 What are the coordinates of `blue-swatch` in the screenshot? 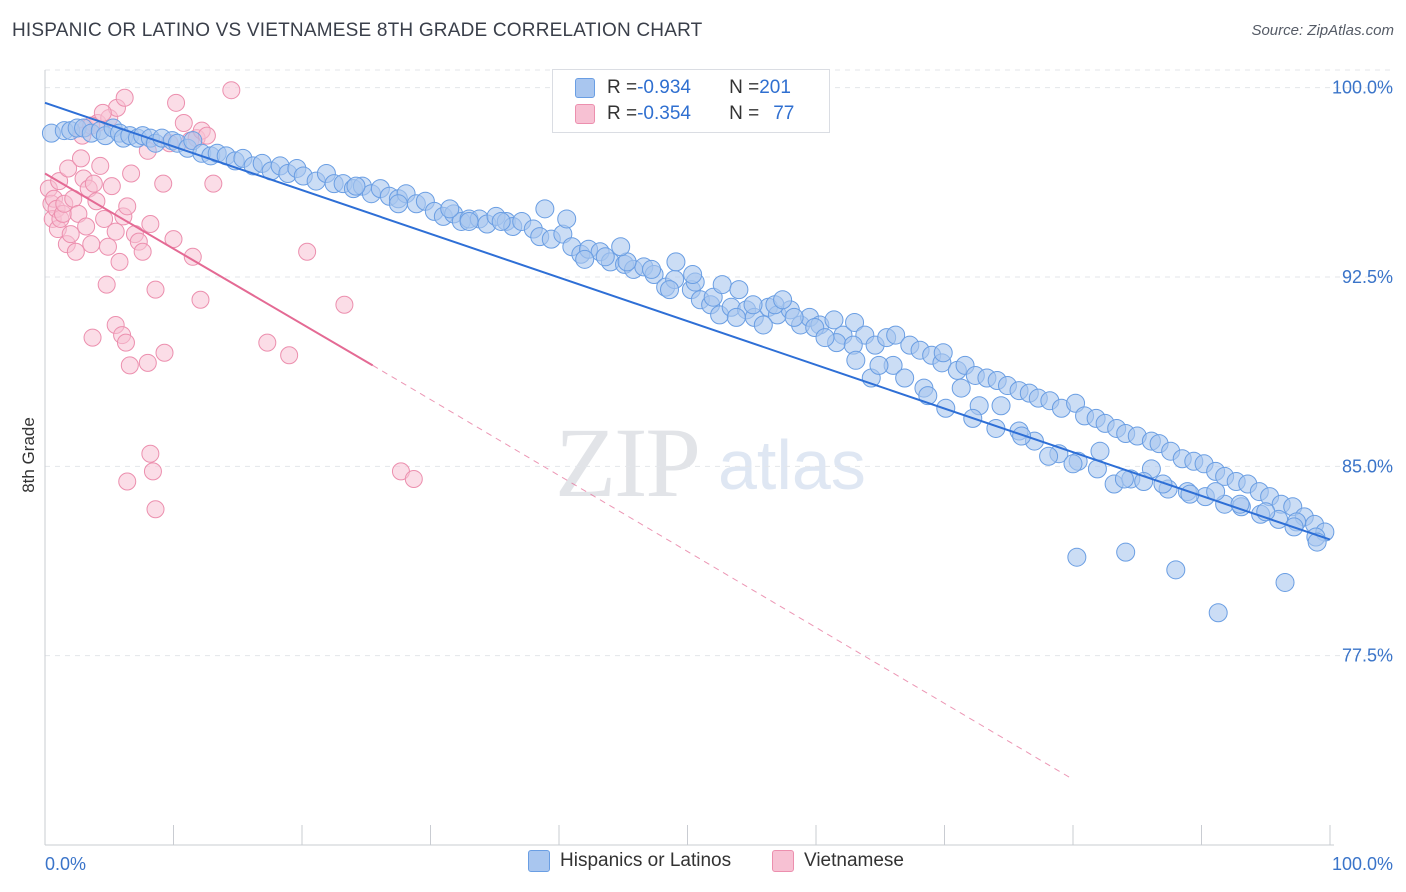 It's located at (539, 861).